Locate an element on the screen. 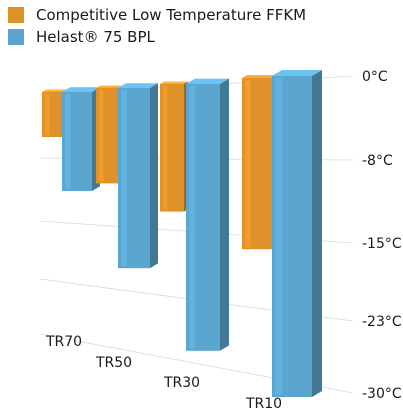 This screenshot has height=414, width=403. legend-label-ffkm: Competitive Low Temperature FFKM is located at coordinates (171, 15).